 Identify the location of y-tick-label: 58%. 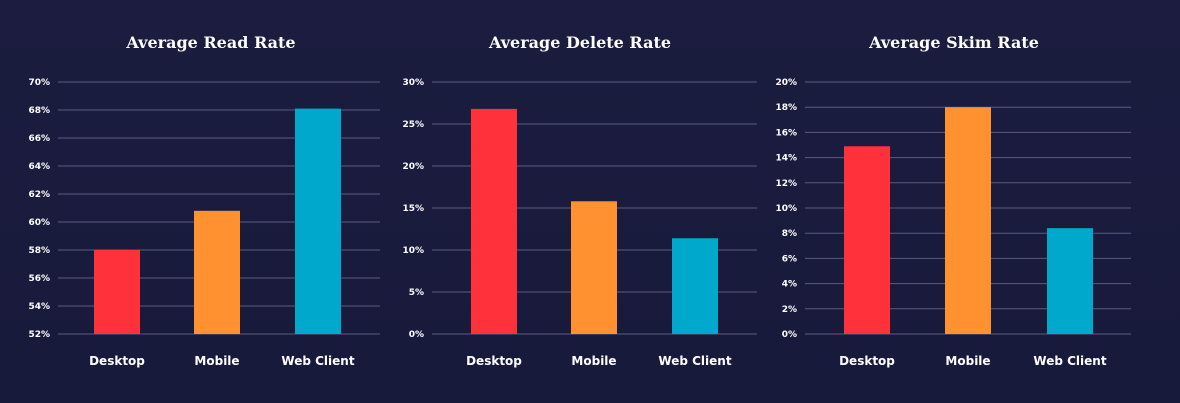
(39, 251).